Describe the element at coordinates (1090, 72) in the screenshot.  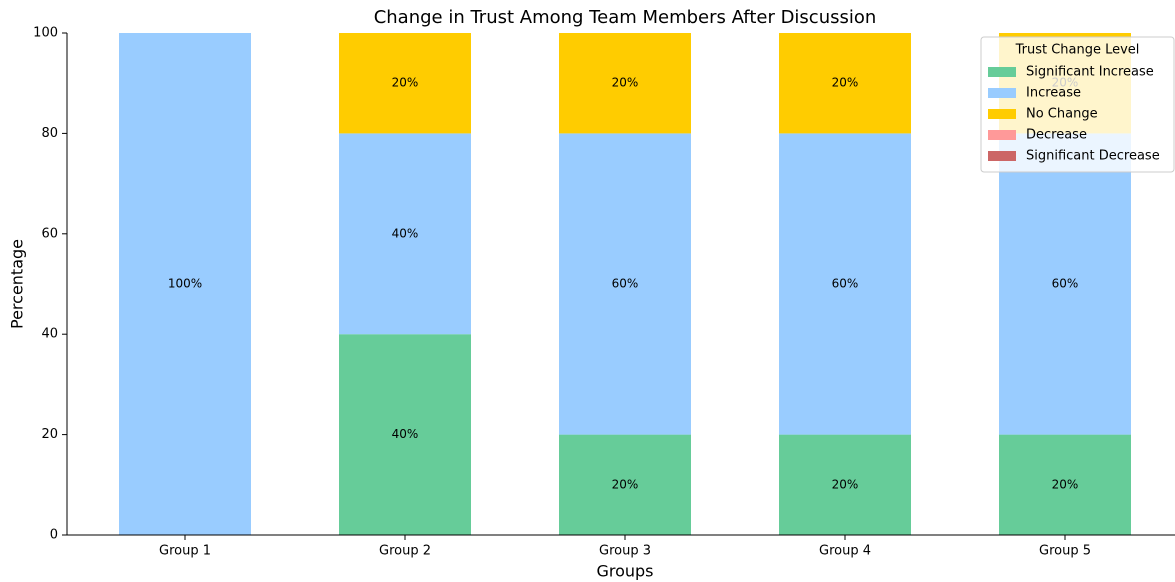
I see `legend-label: Significant Increase` at that location.